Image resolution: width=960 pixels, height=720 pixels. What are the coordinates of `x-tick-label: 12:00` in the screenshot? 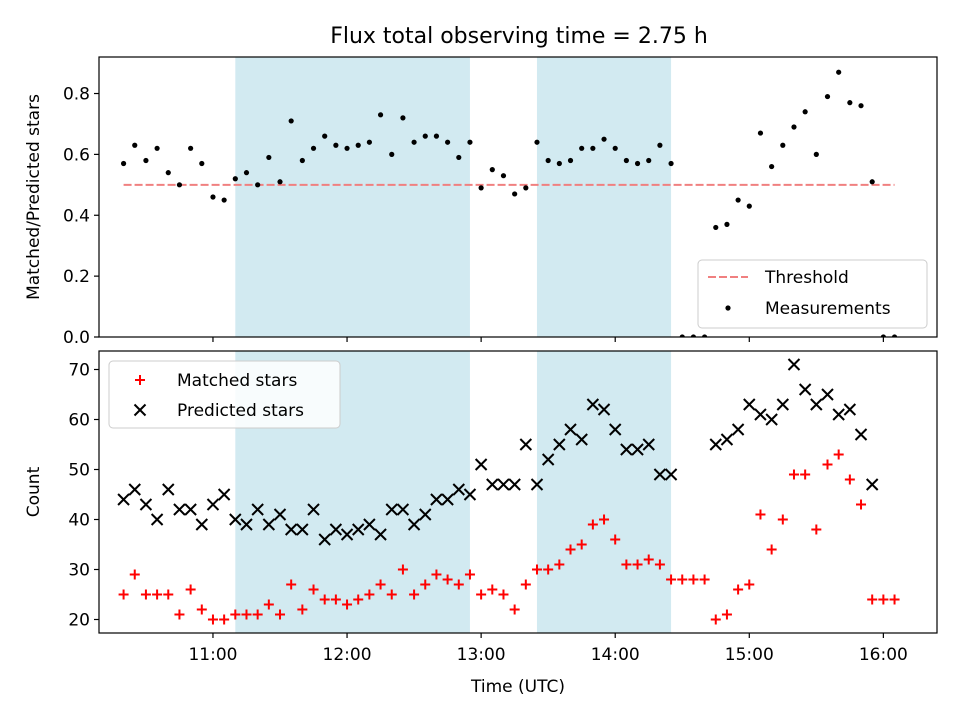 It's located at (347, 655).